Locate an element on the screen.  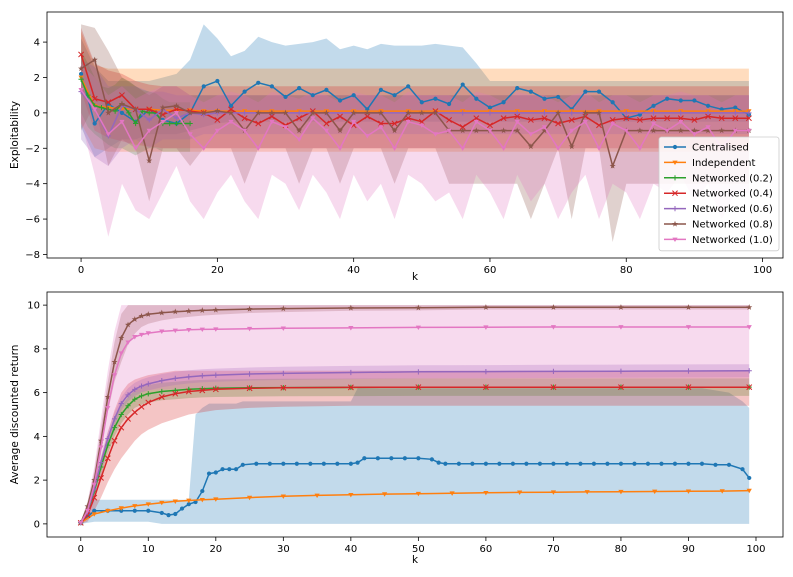
legend-label-centralised: Centralised is located at coordinates (720, 148).